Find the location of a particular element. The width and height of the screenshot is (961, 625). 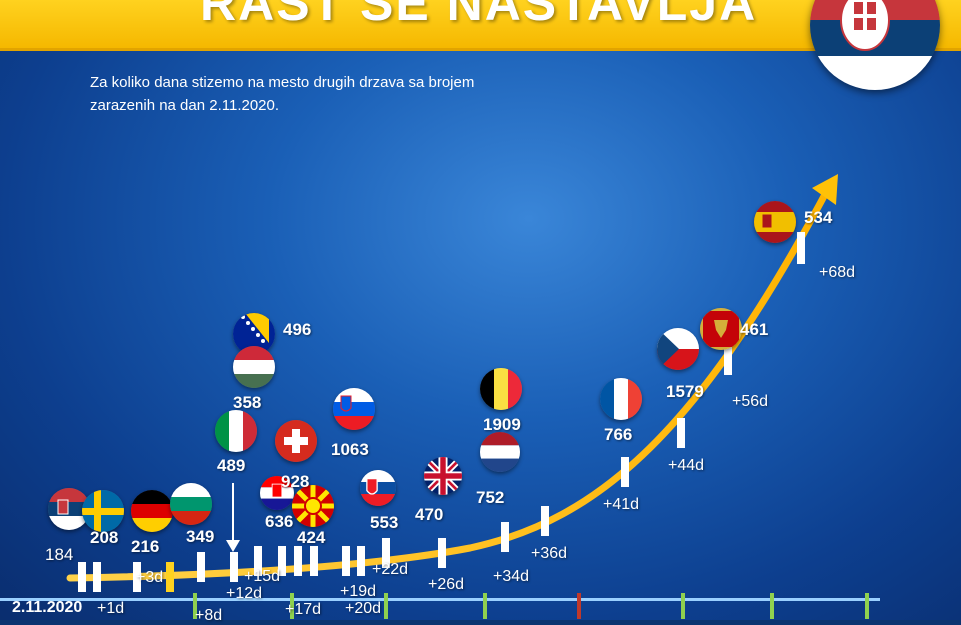

count-label: 766 is located at coordinates (618, 434).